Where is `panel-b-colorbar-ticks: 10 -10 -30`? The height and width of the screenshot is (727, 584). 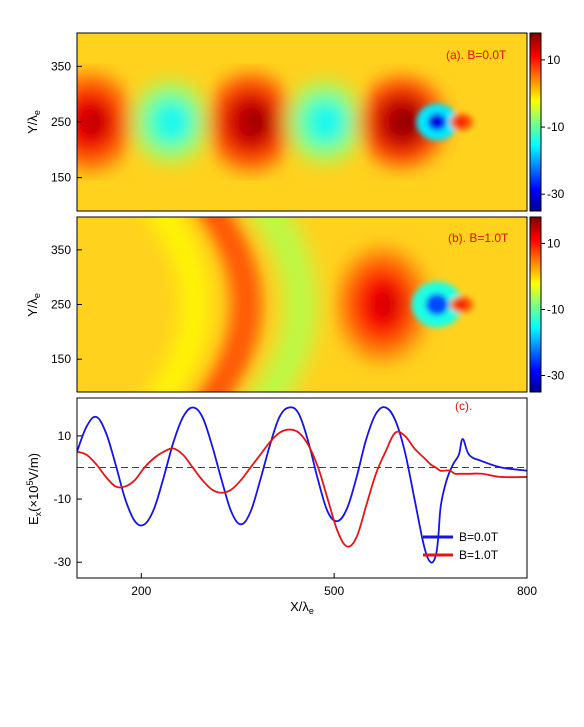 panel-b-colorbar-ticks: 10 -10 -30 is located at coordinates (553, 309).